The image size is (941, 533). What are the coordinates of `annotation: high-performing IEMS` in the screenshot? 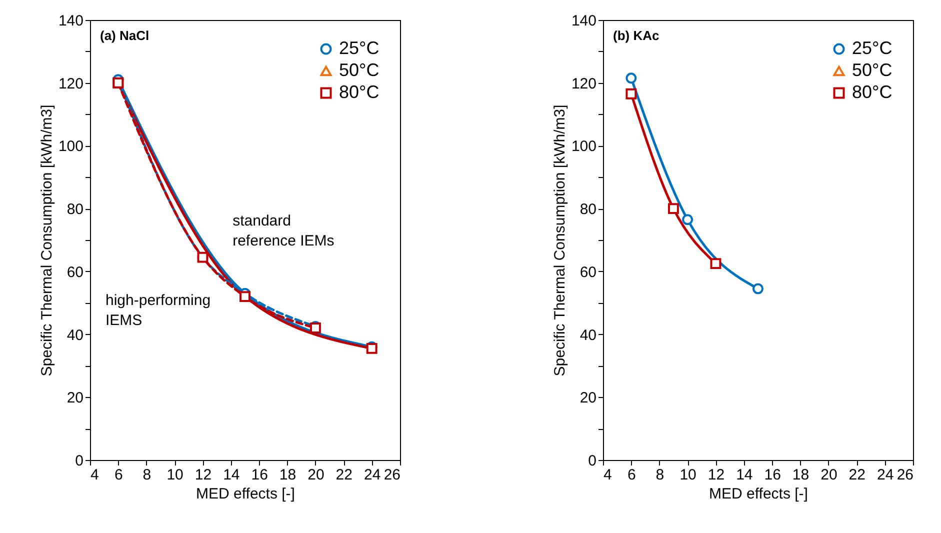 It's located at (158, 310).